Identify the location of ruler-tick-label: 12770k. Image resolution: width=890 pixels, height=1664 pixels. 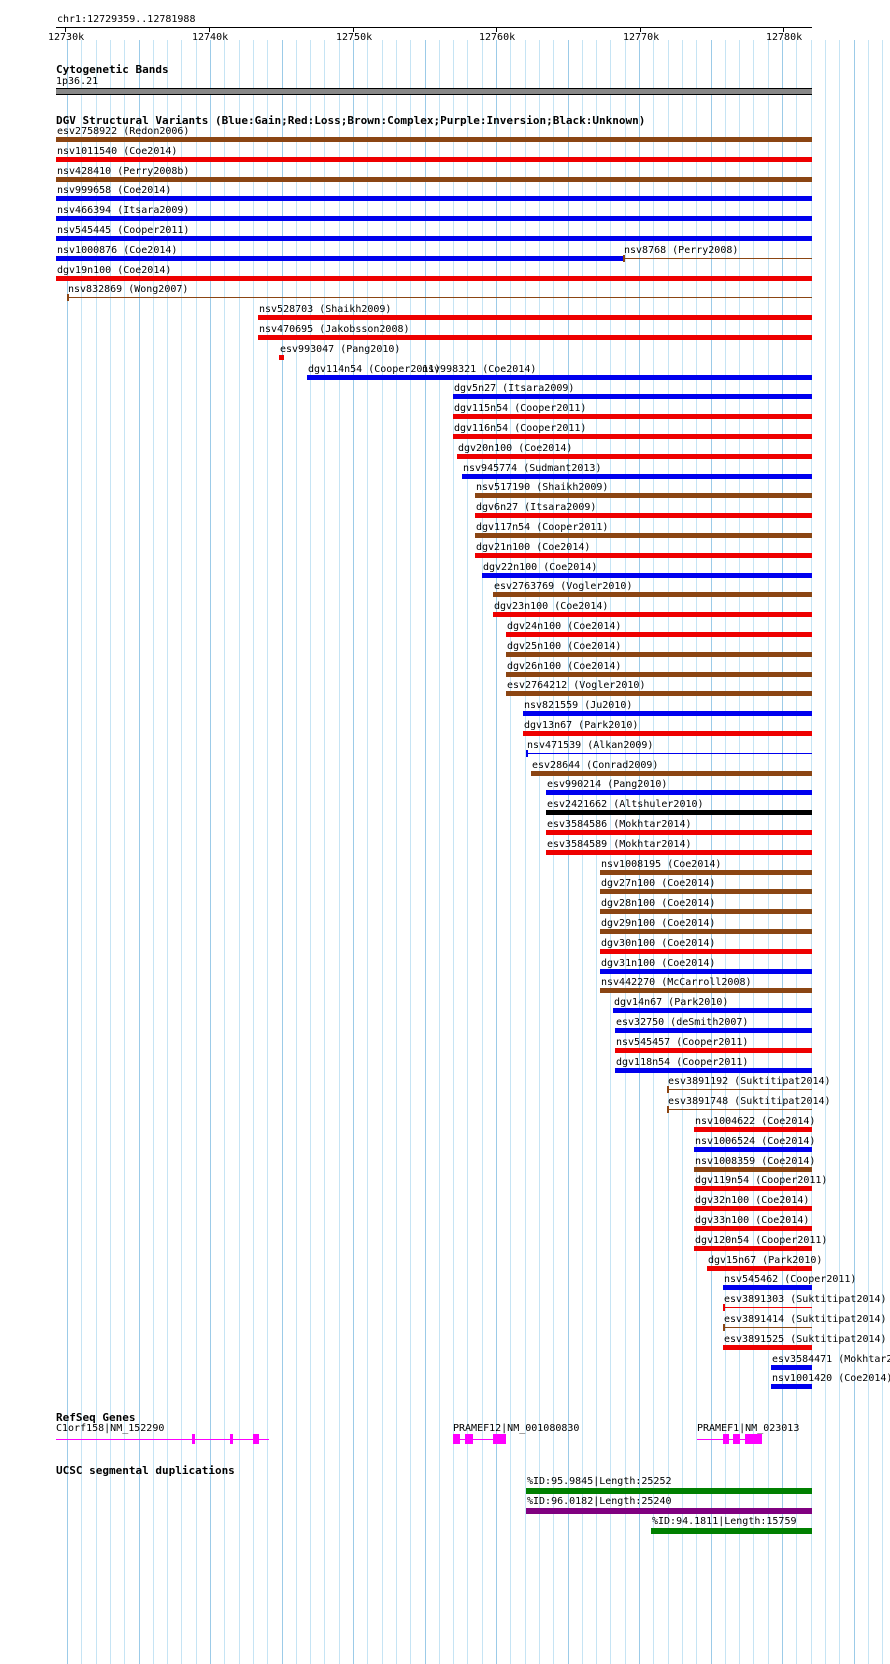
(641, 37).